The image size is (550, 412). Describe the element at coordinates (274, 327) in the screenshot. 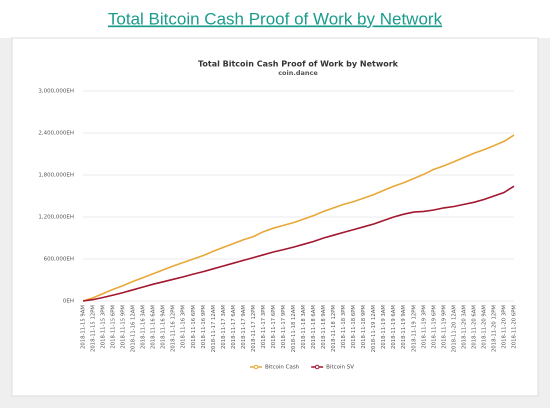

I see `x-tick-label: 2018-11-17 6PM` at that location.